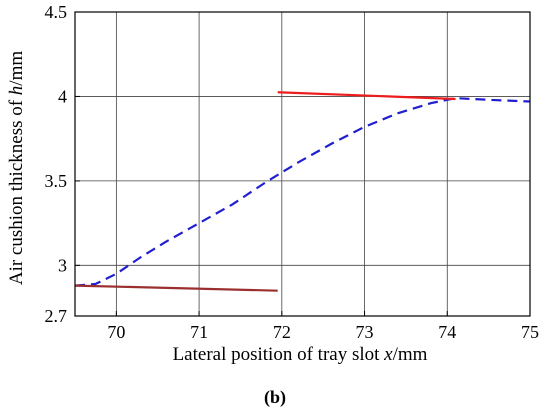 This screenshot has width=550, height=415. I want to click on x-axis-title-var: x, so click(388, 354).